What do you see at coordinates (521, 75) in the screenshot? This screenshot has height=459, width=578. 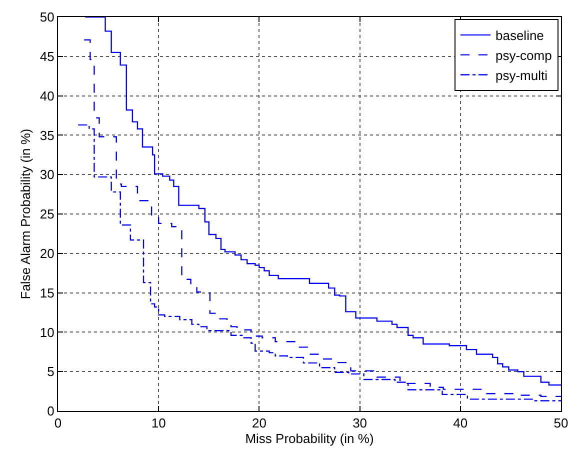 I see `legend-label: psy-multi` at bounding box center [521, 75].